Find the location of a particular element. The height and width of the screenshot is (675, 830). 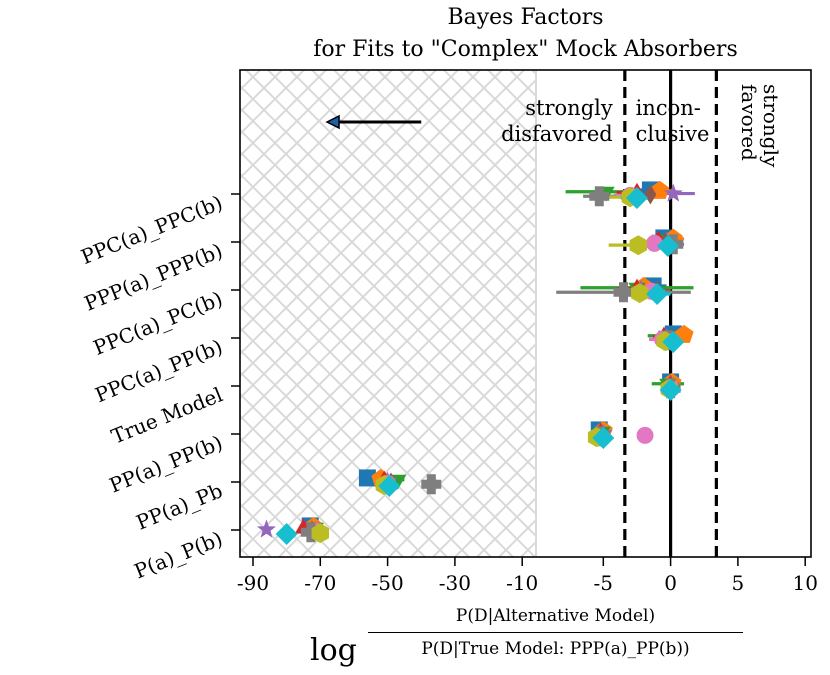

x-axis-denominator: P(D|True Model: PPP(a)_PP(b)) is located at coordinates (555, 649).